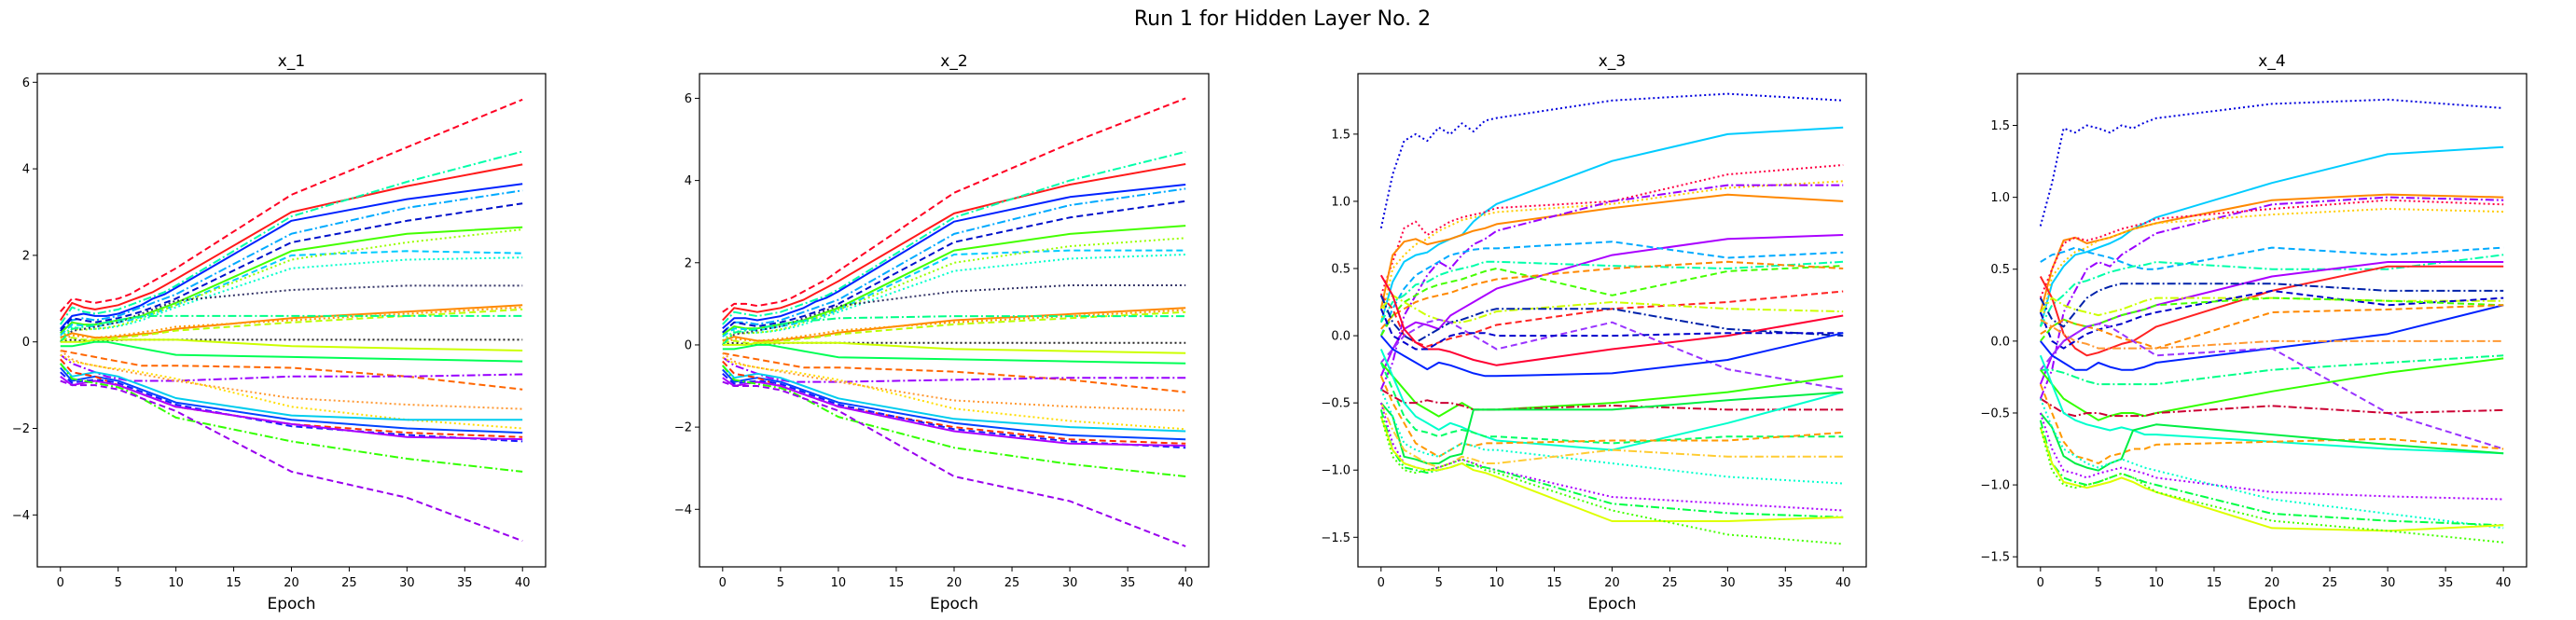  What do you see at coordinates (291, 61) in the screenshot?
I see `subplot-title: x_1` at bounding box center [291, 61].